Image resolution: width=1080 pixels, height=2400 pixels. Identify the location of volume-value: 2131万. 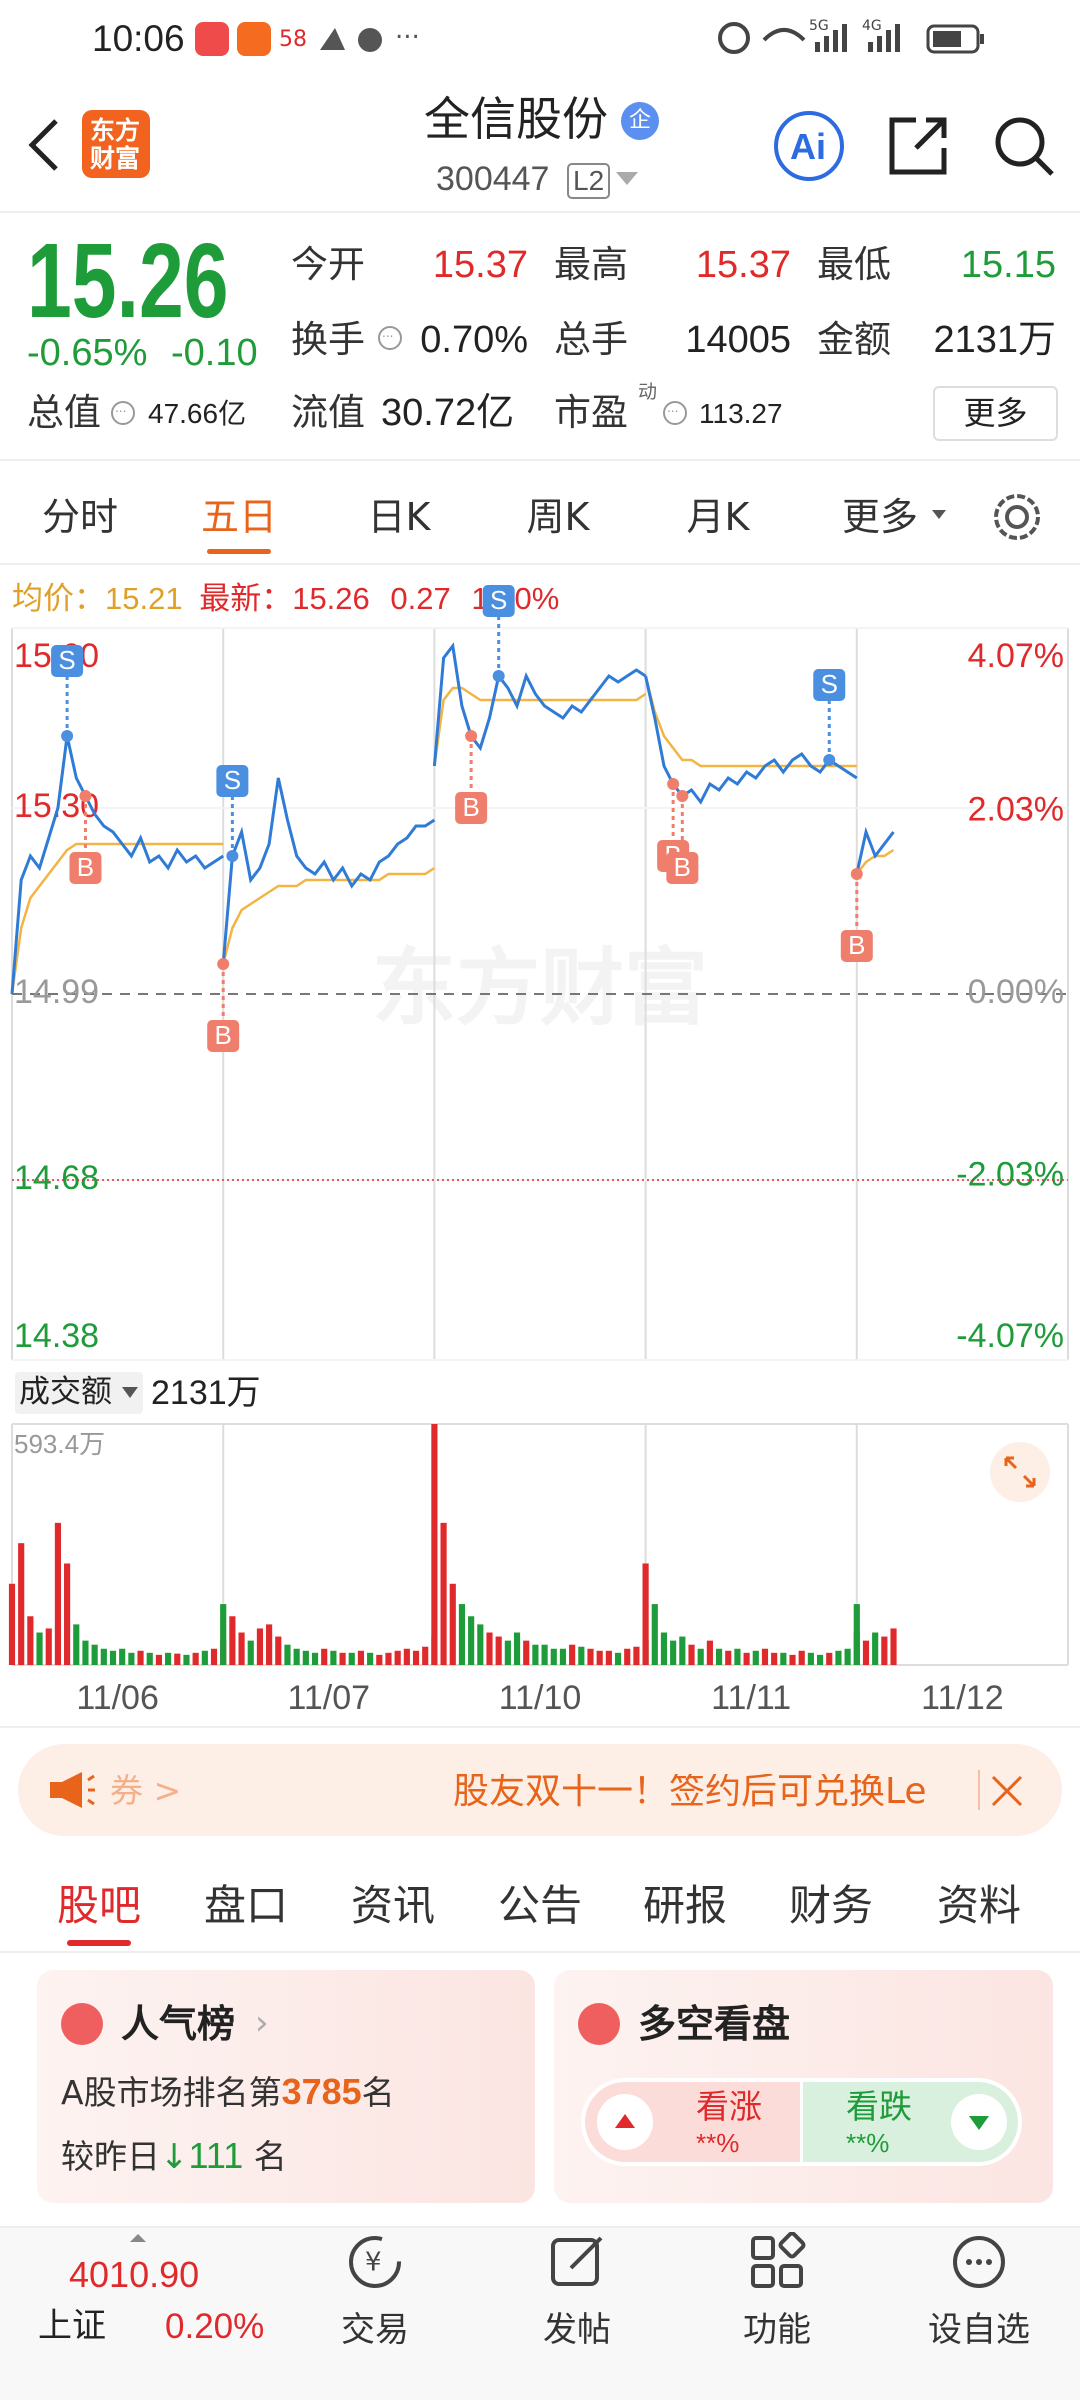
(206, 1393).